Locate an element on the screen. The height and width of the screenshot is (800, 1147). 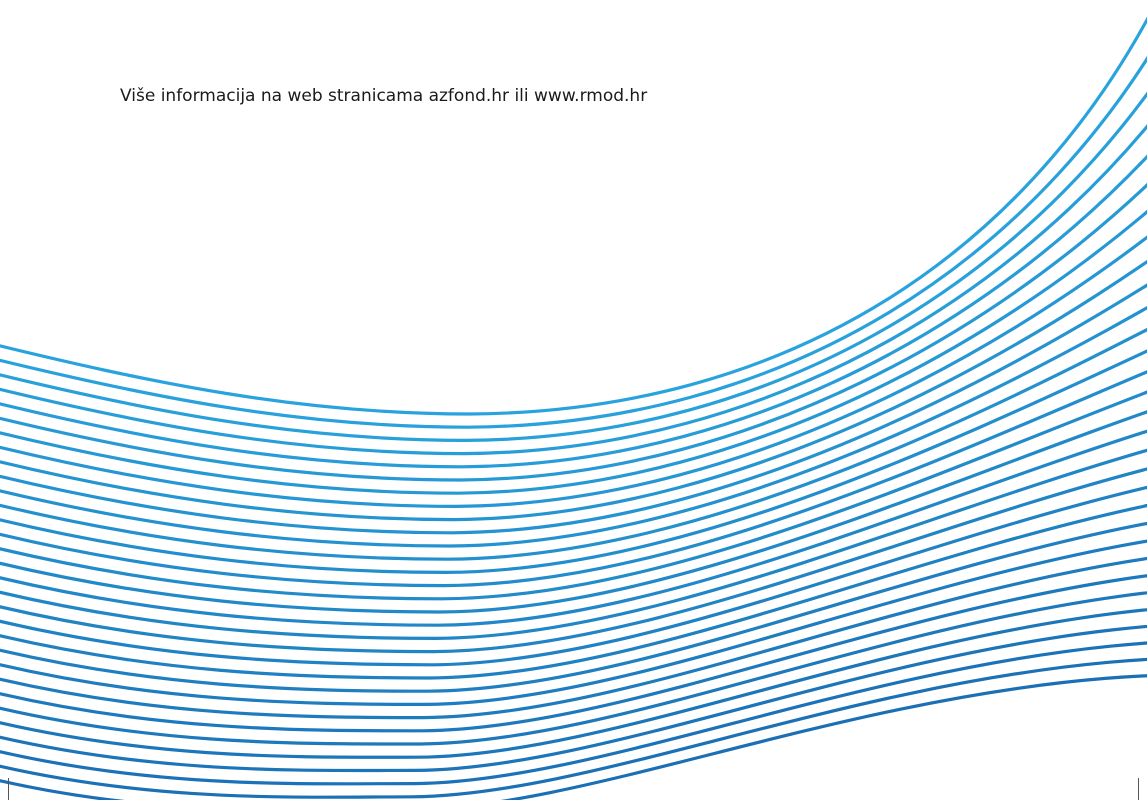
crop-mark-right is located at coordinates (1138, 789).